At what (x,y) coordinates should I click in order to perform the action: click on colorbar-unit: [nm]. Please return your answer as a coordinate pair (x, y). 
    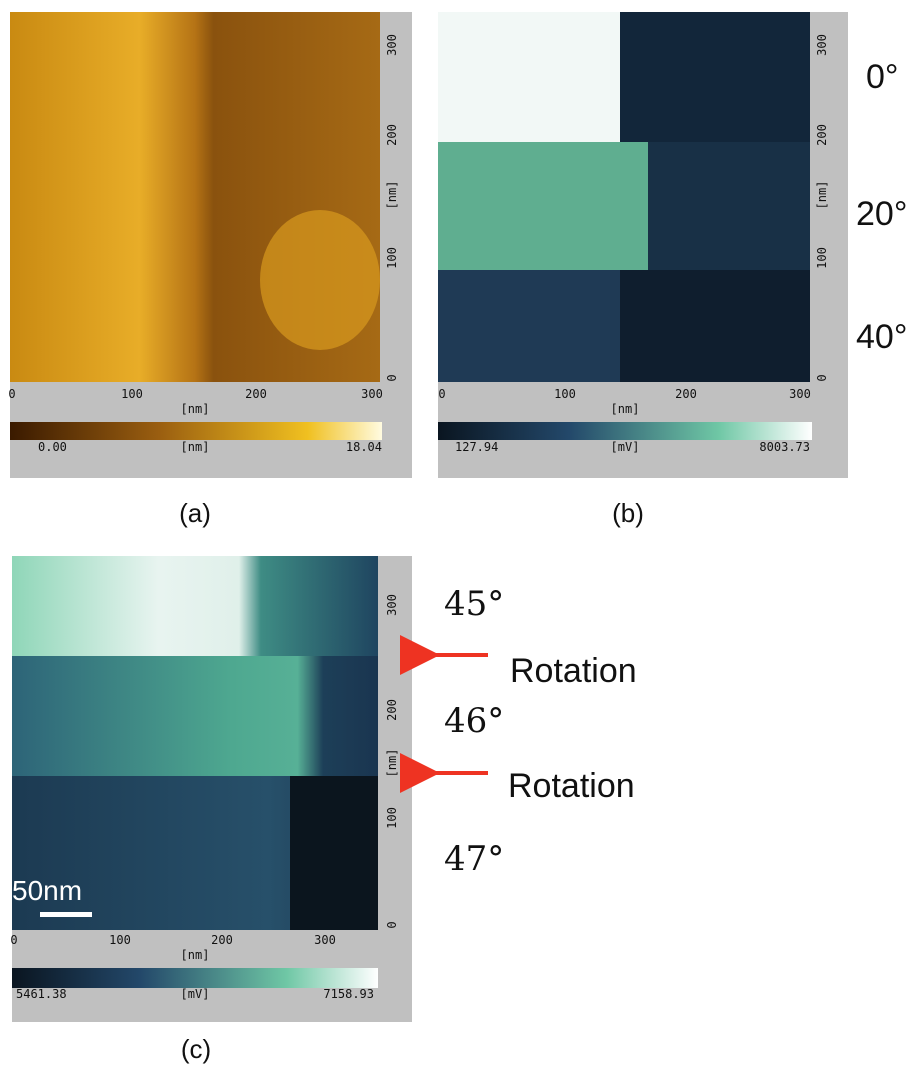
    Looking at the image, I should click on (195, 447).